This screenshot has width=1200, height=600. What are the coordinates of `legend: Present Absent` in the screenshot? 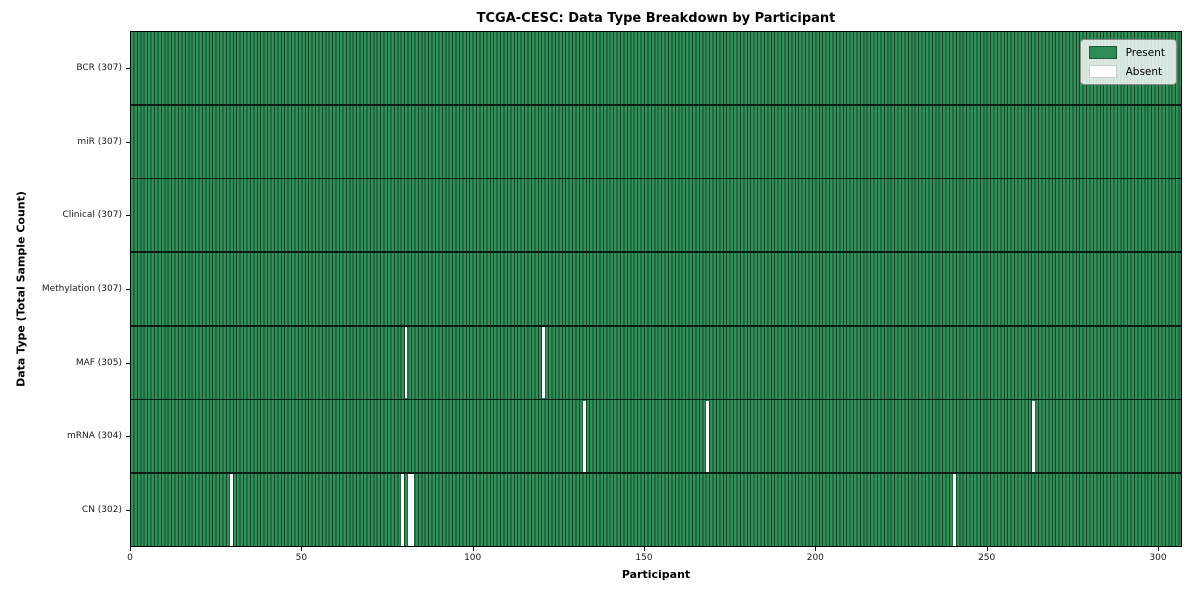 It's located at (1128, 62).